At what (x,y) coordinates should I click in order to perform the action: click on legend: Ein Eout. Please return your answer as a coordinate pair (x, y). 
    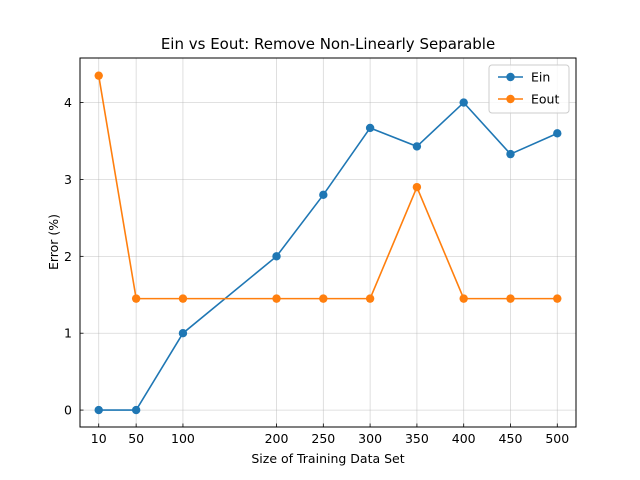
    Looking at the image, I should click on (529, 89).